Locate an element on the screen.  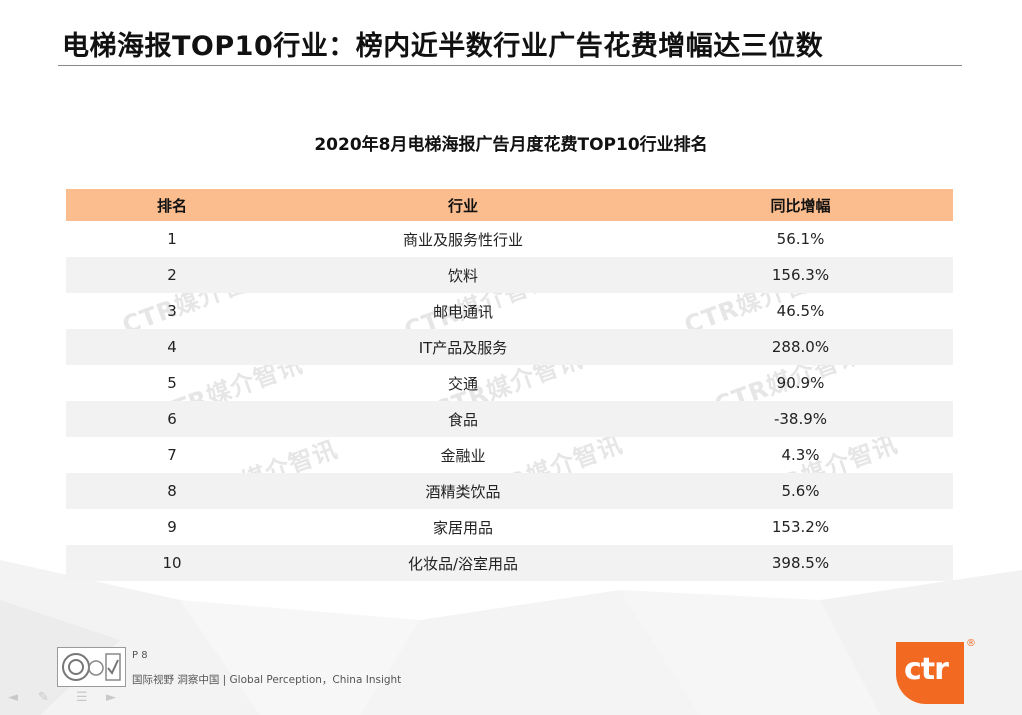
header-industry: 行业 is located at coordinates (463, 205).